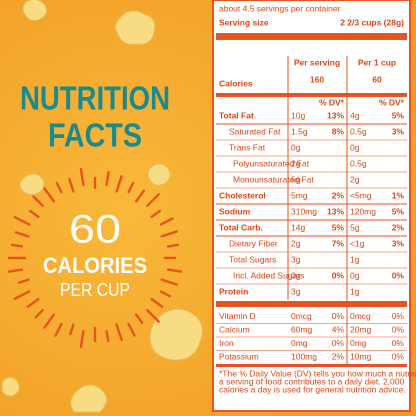 The width and height of the screenshot is (416, 416). Describe the element at coordinates (338, 243) in the screenshot. I see `daily-value: 7%` at that location.